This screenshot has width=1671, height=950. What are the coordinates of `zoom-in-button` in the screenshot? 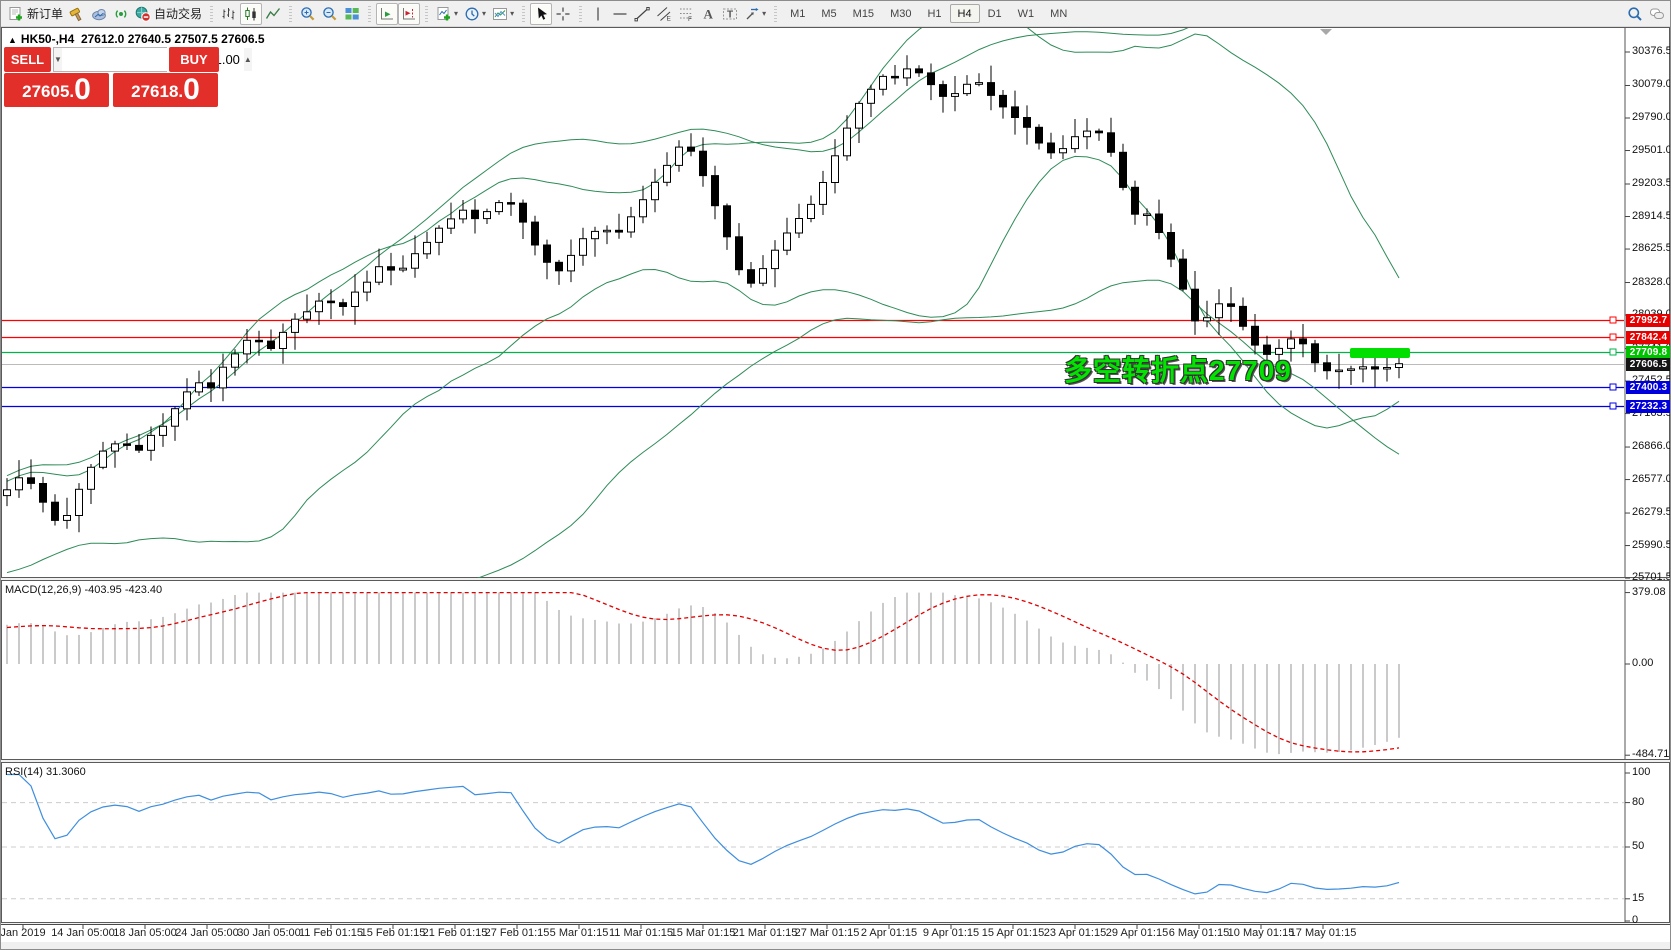 It's located at (308, 14).